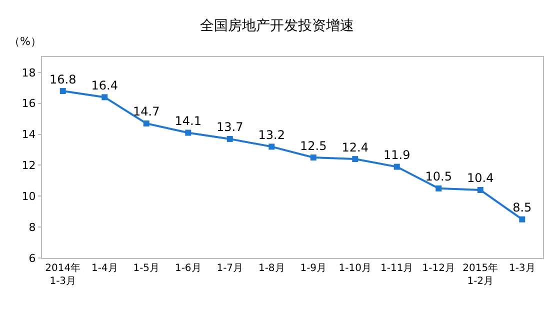 Image resolution: width=554 pixels, height=334 pixels. I want to click on y-tick-label: 8, so click(32, 227).